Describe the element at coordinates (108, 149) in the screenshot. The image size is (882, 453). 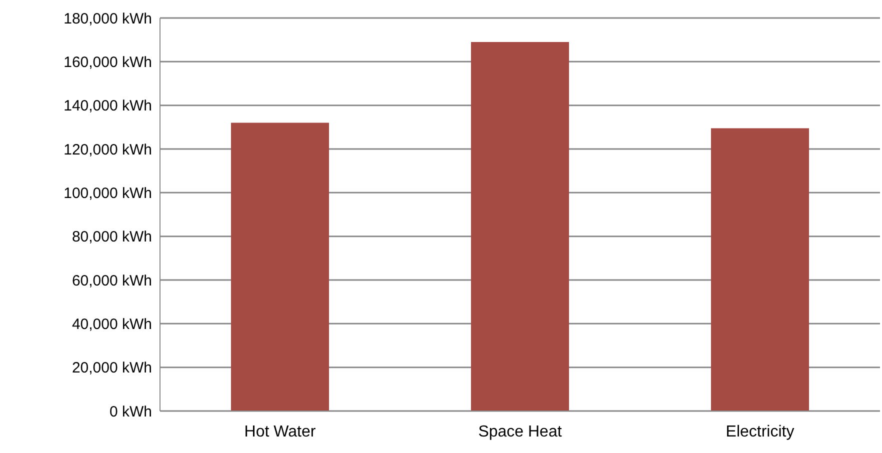
I see `y-tick-label: 120,000 kWh` at that location.